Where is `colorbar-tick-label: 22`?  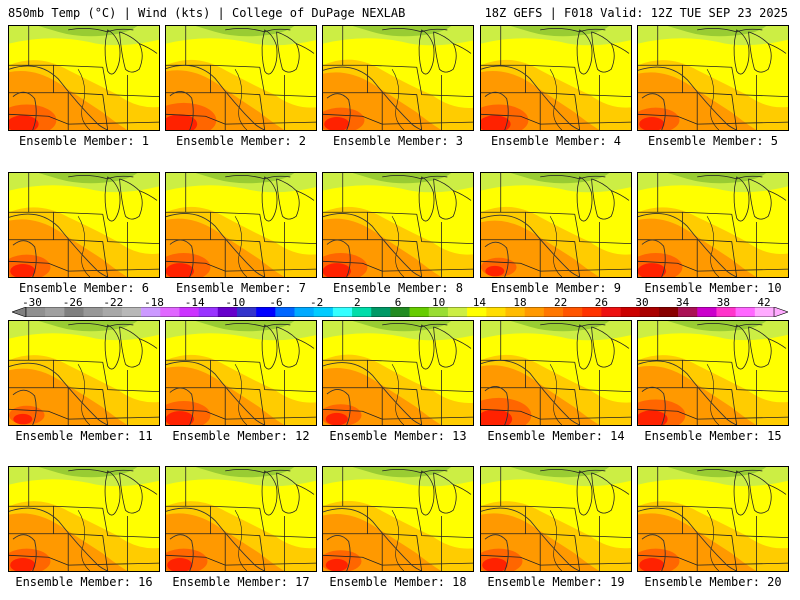
colorbar-tick-label: 22 is located at coordinates (561, 302).